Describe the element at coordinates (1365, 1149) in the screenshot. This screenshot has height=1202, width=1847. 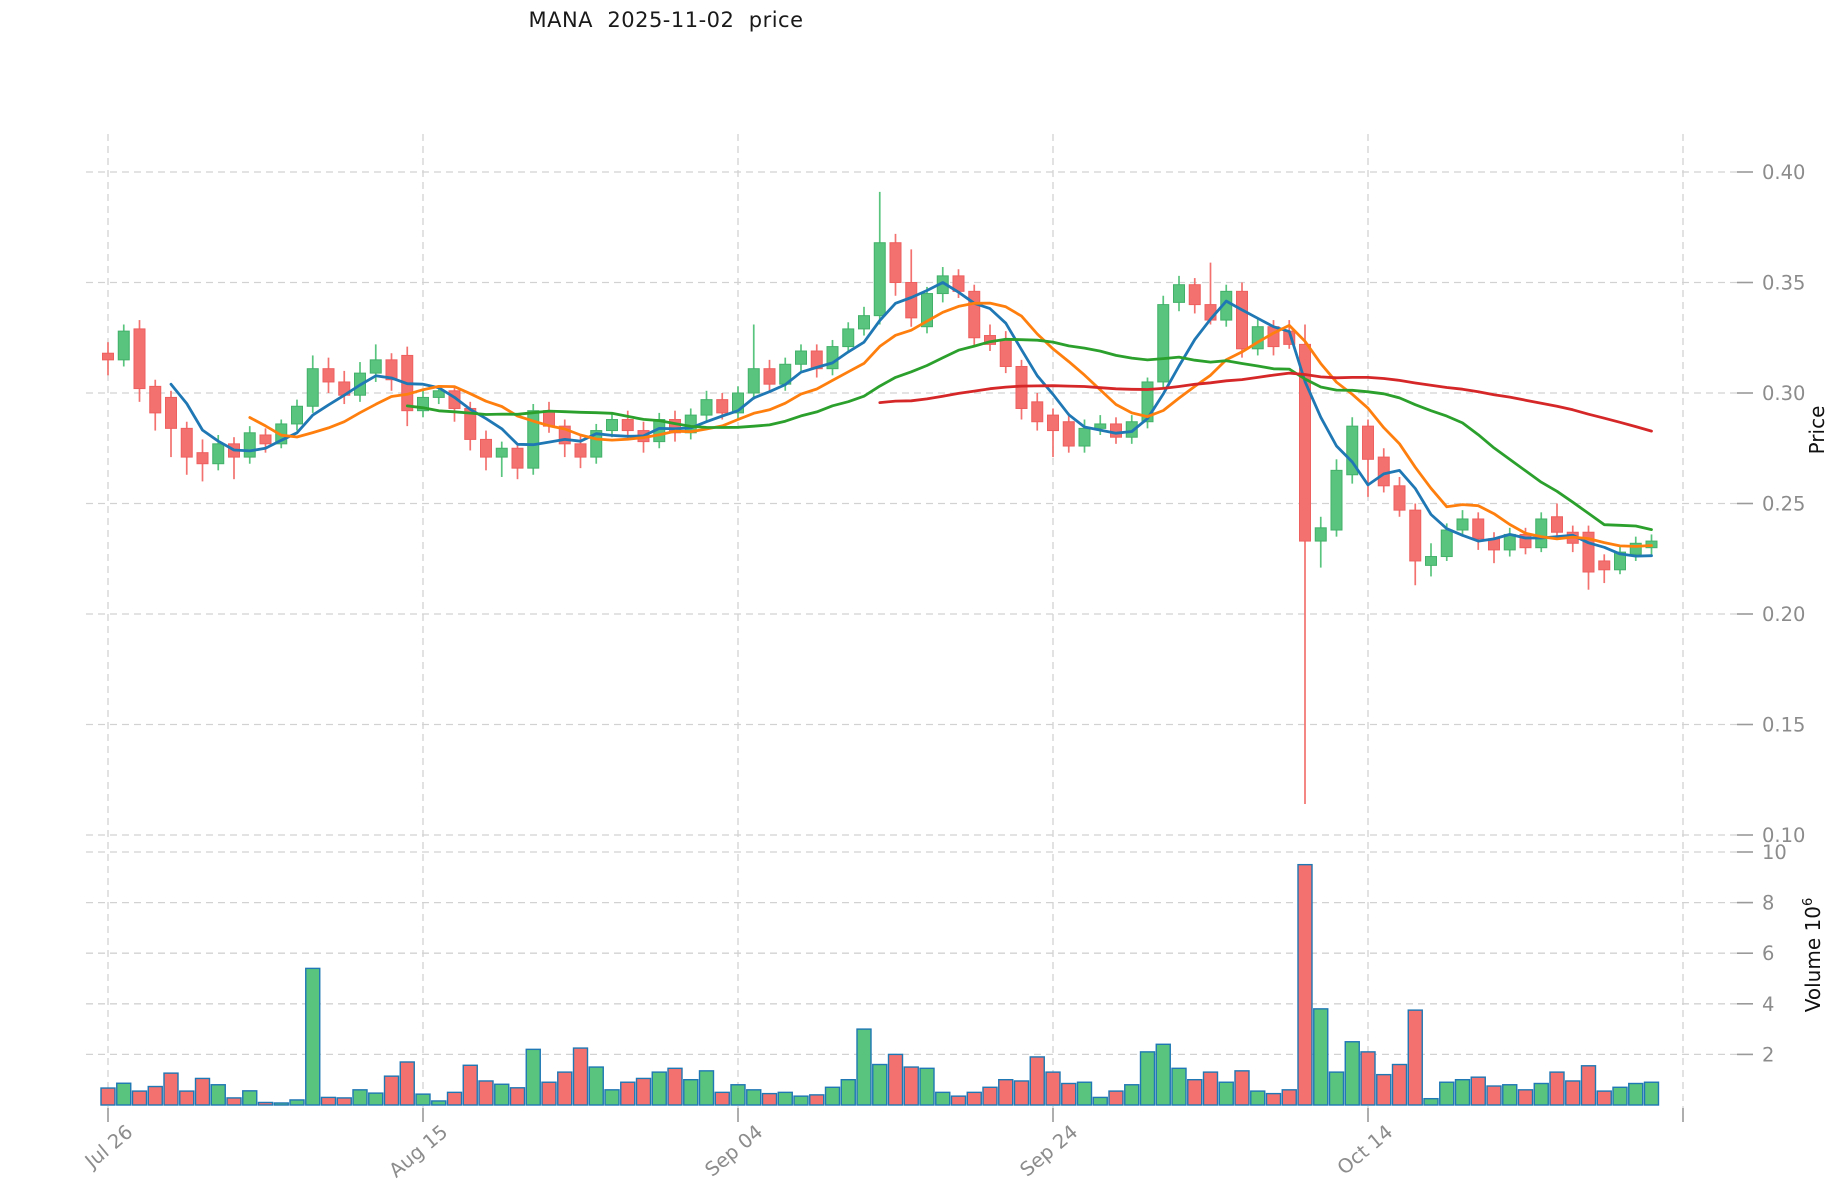
I see `date-tick-label: Oct 14` at that location.